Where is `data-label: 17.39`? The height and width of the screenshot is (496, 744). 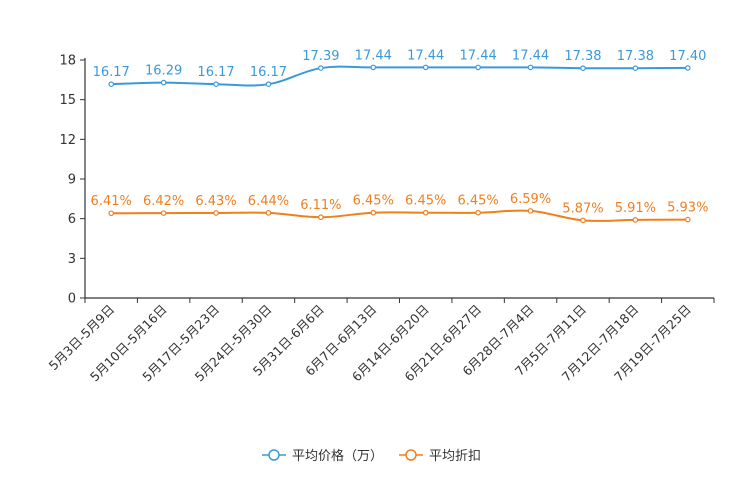 data-label: 17.39 is located at coordinates (320, 56).